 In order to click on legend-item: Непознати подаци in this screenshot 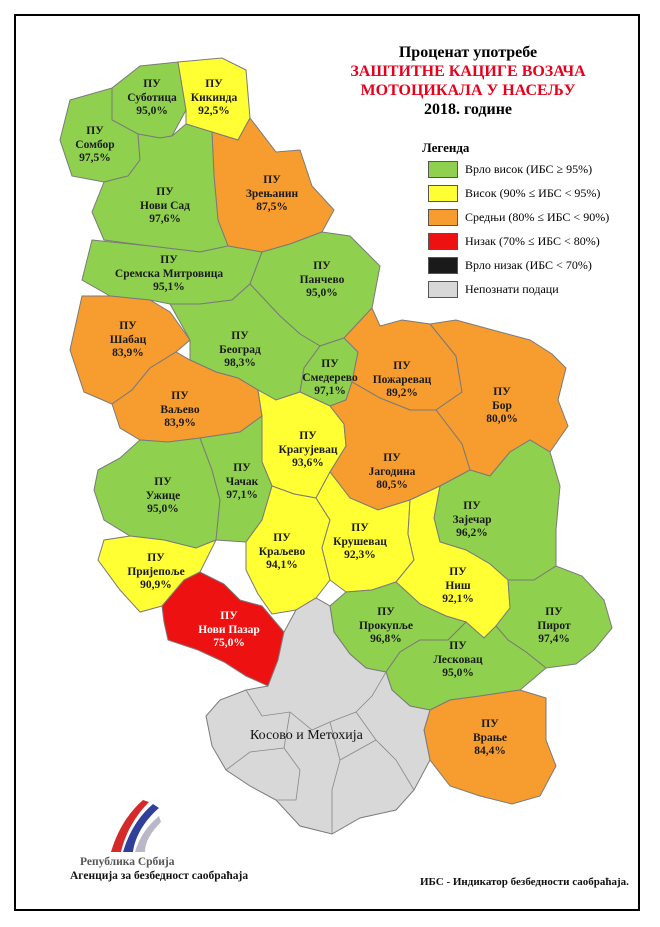, I will do `click(527, 292)`.